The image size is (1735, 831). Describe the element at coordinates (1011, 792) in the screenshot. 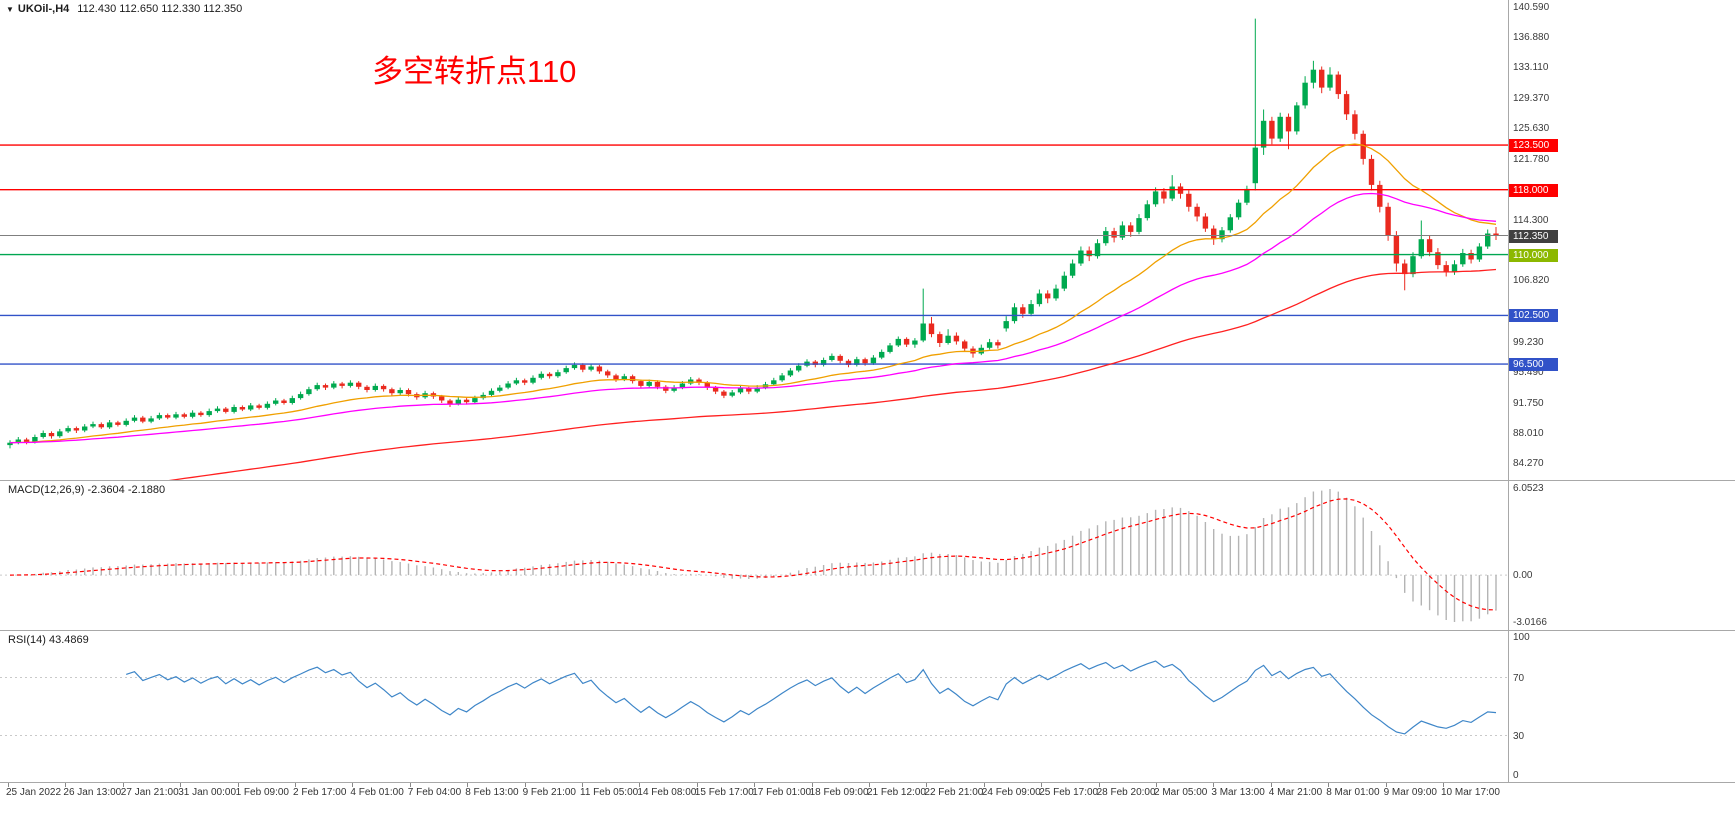

I see `time-axis-label: 24 Feb 09:00` at that location.